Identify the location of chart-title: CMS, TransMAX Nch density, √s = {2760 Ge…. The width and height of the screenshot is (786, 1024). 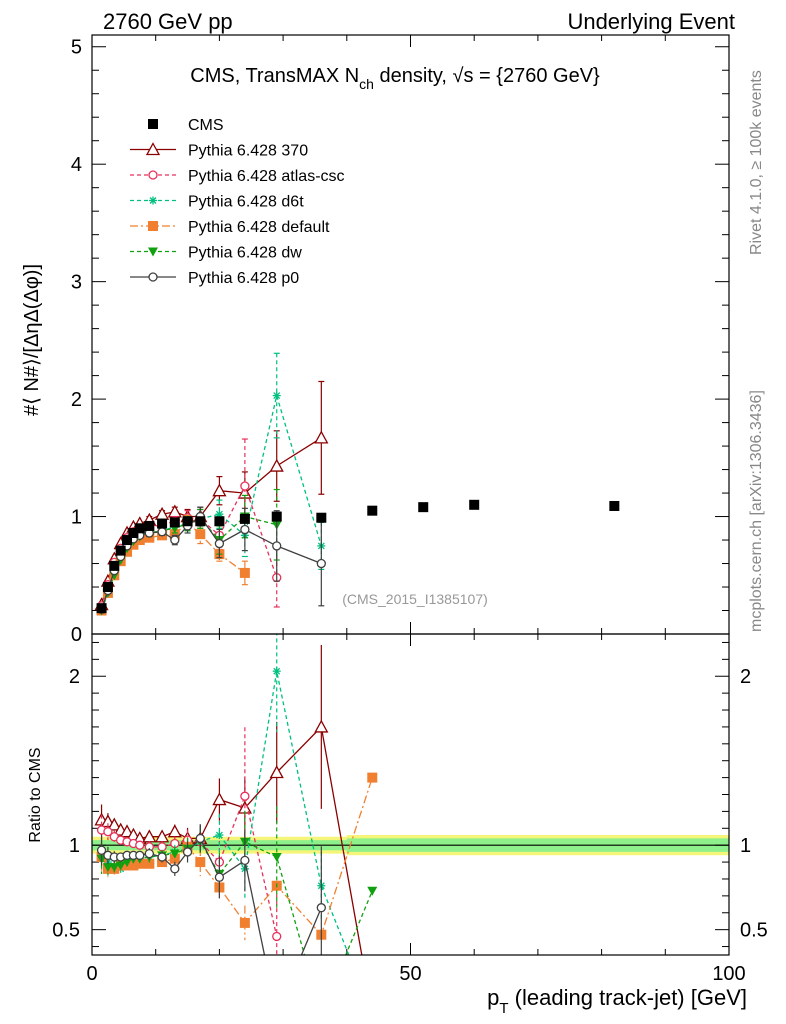
(395, 78).